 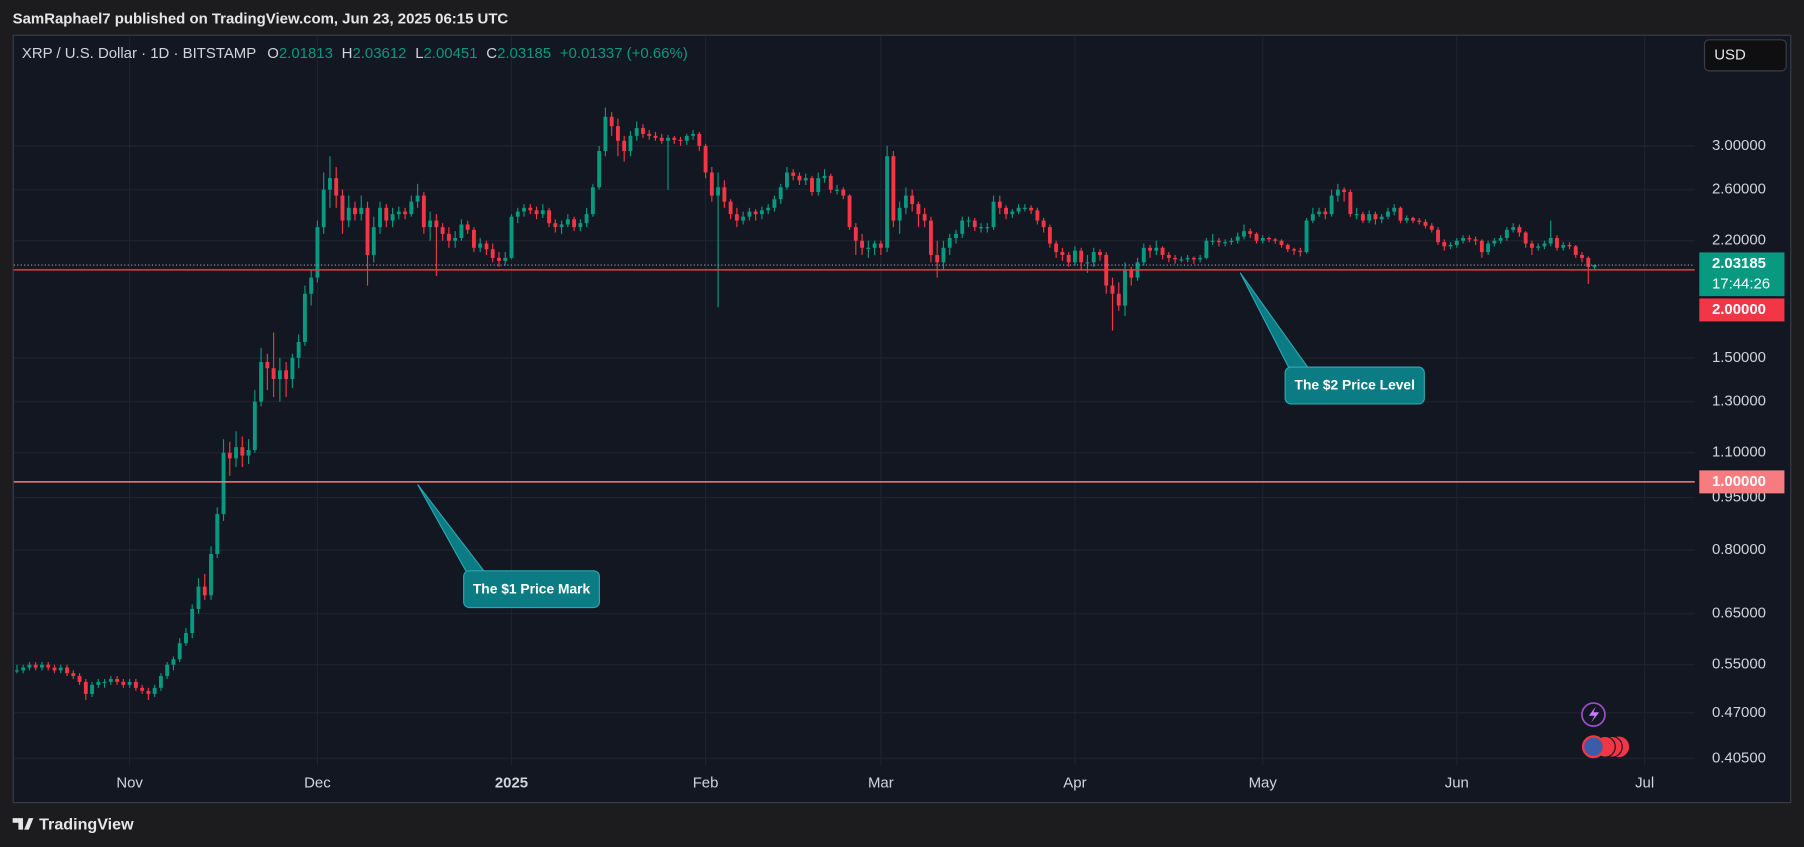 What do you see at coordinates (1593, 747) in the screenshot?
I see `flag-icon` at bounding box center [1593, 747].